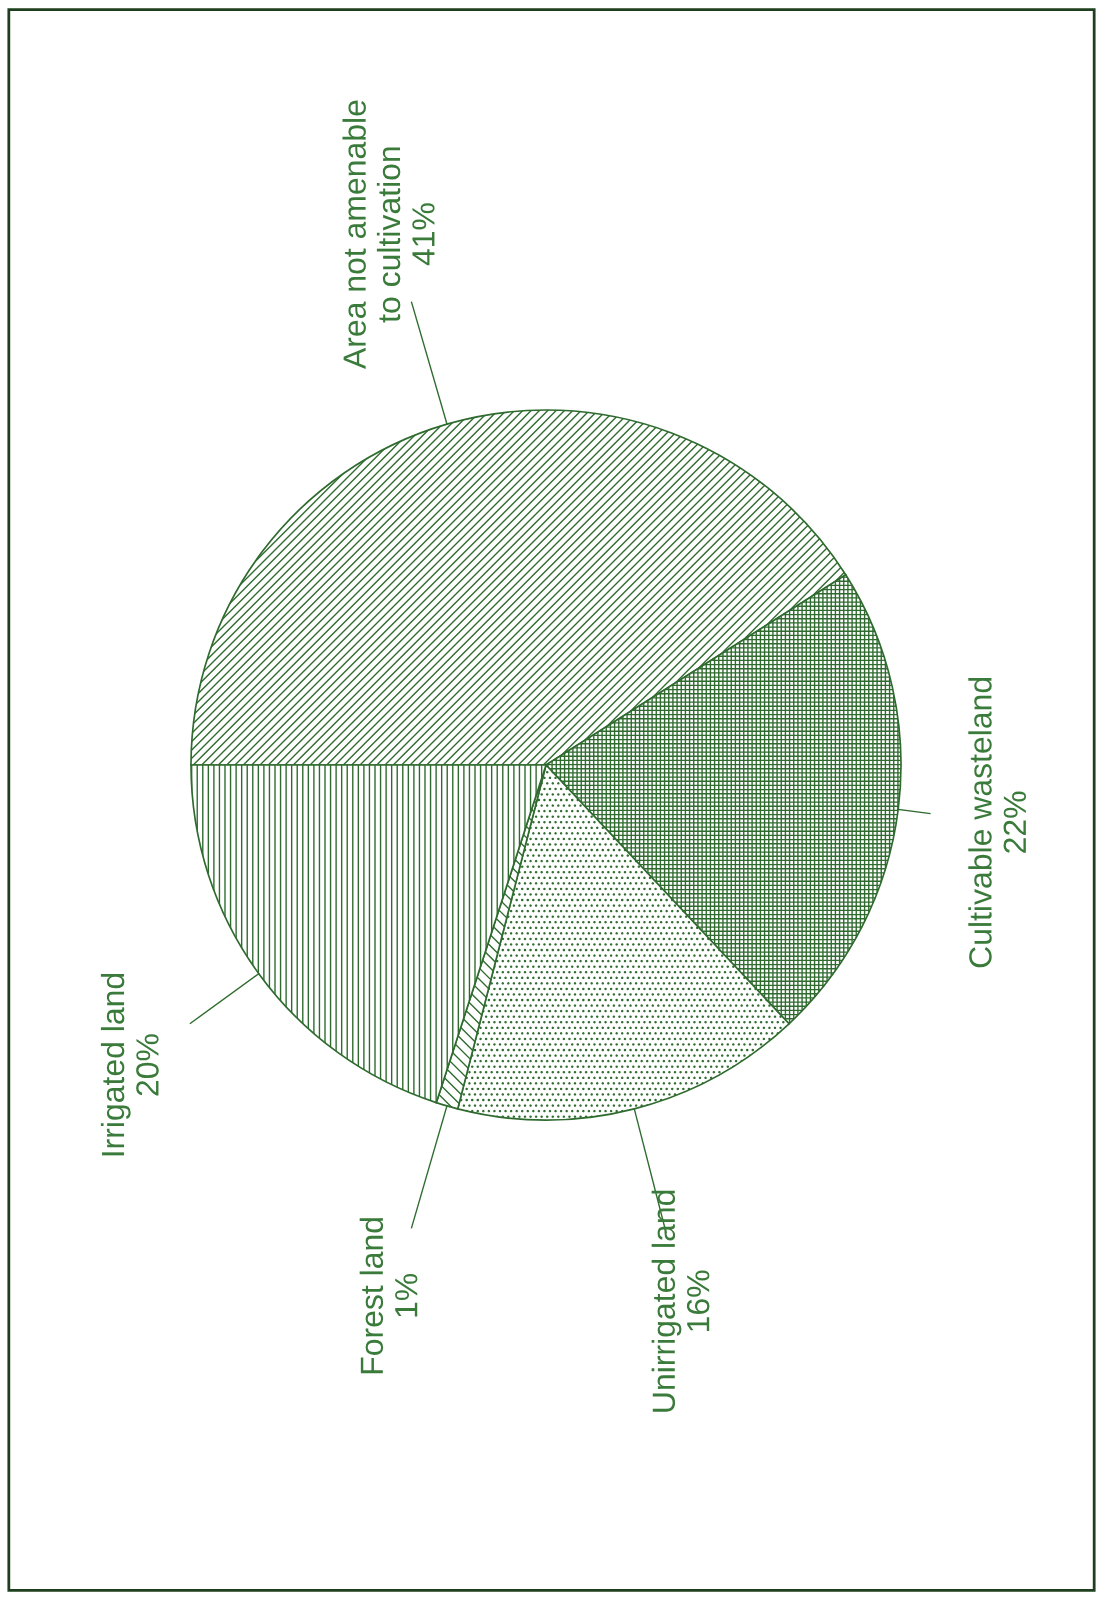  I want to click on slice-label: Forest land, so click(371, 1296).